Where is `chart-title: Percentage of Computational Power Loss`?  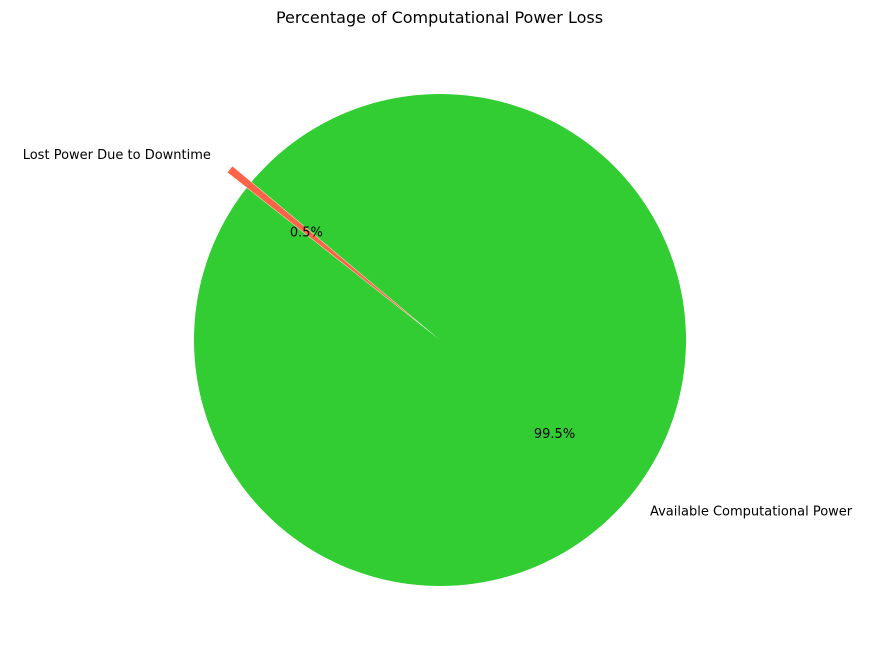 chart-title: Percentage of Computational Power Loss is located at coordinates (439, 17).